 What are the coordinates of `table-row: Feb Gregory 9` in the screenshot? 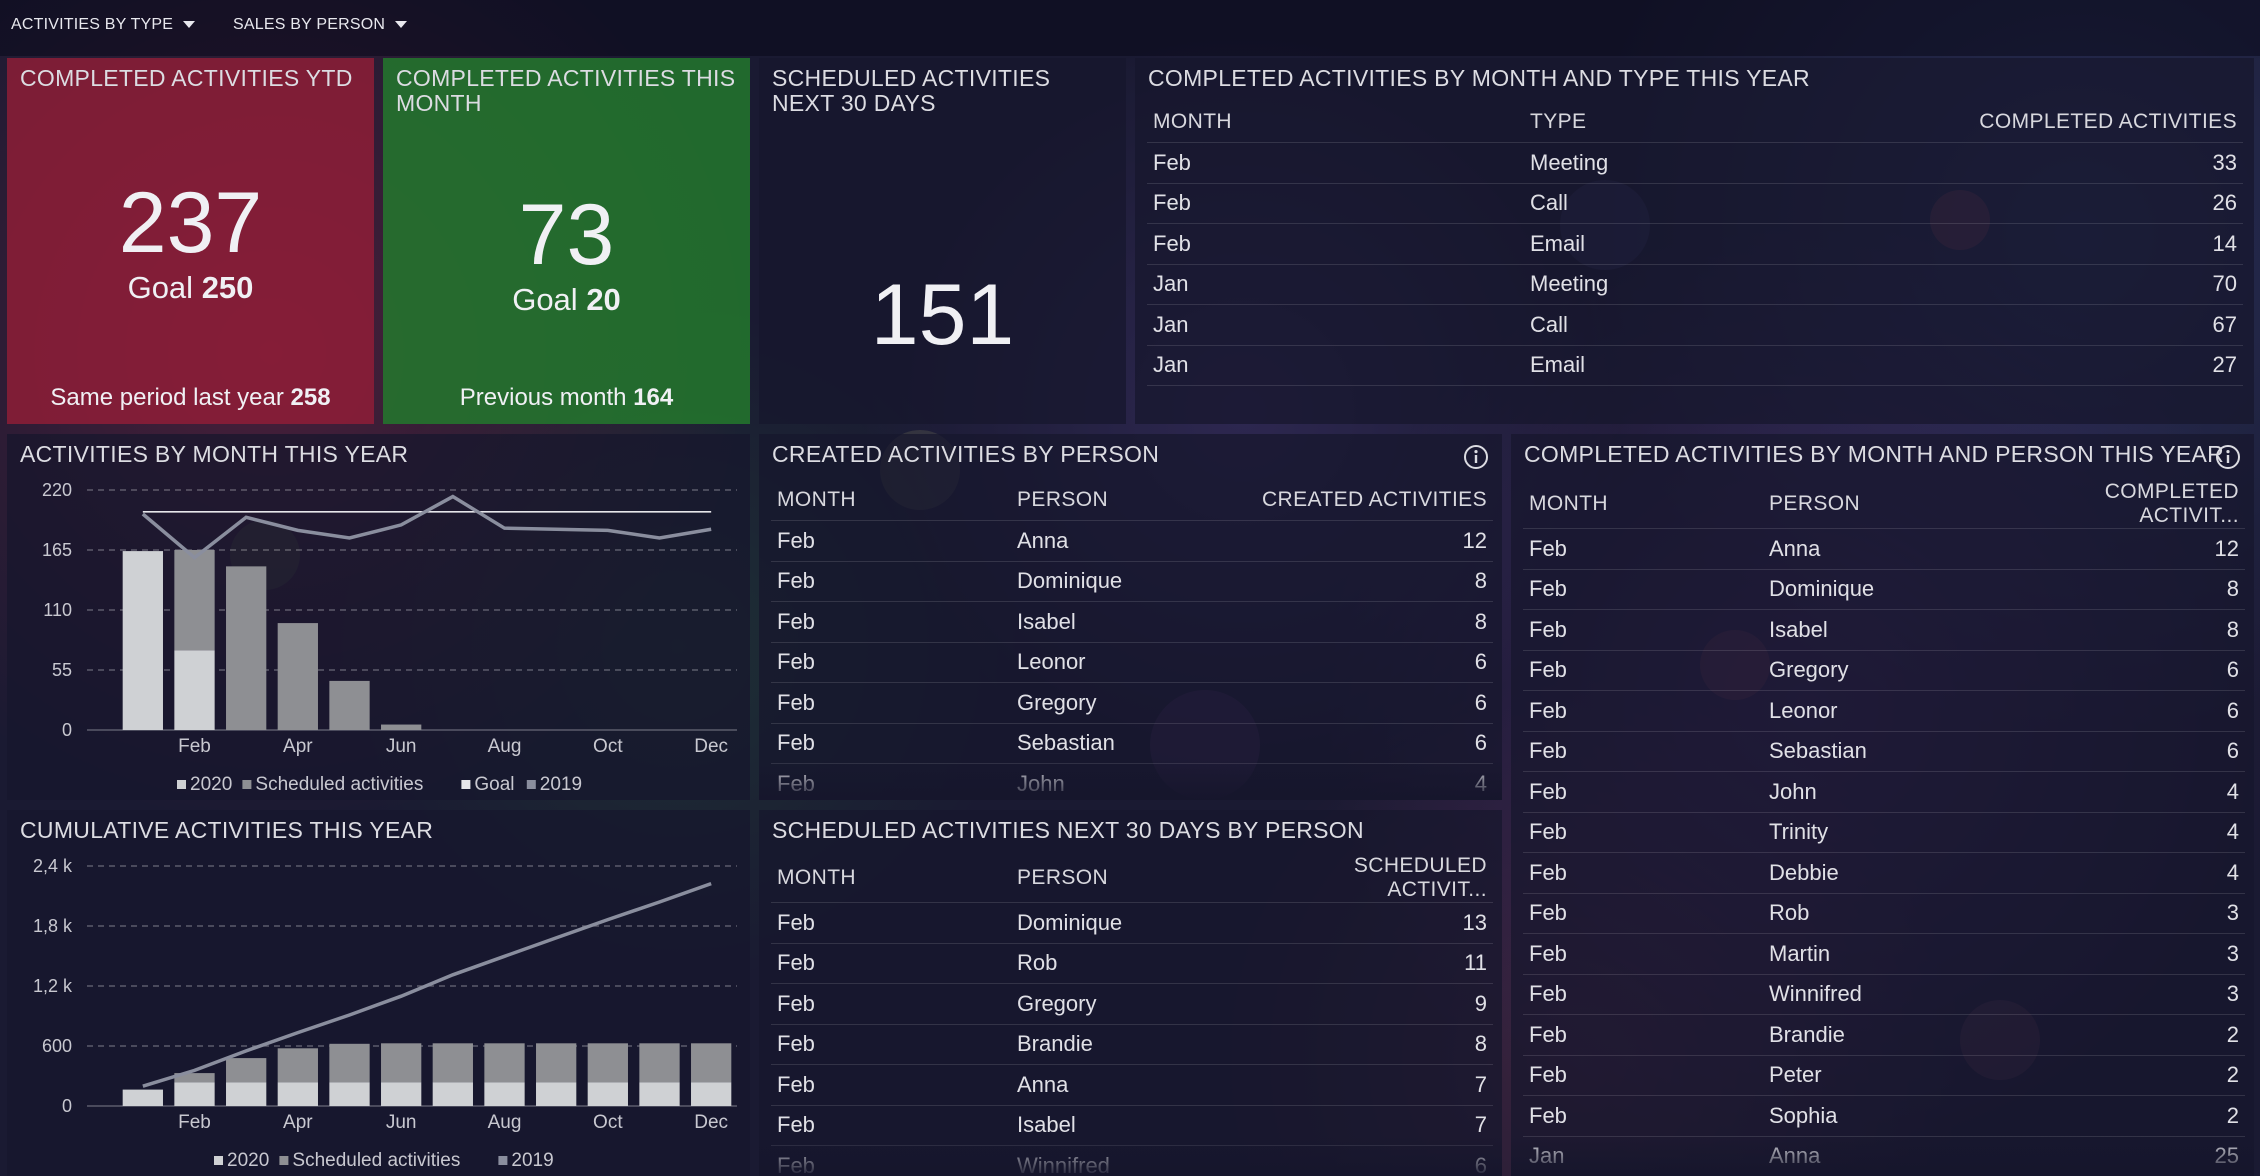 It's located at (1132, 1004).